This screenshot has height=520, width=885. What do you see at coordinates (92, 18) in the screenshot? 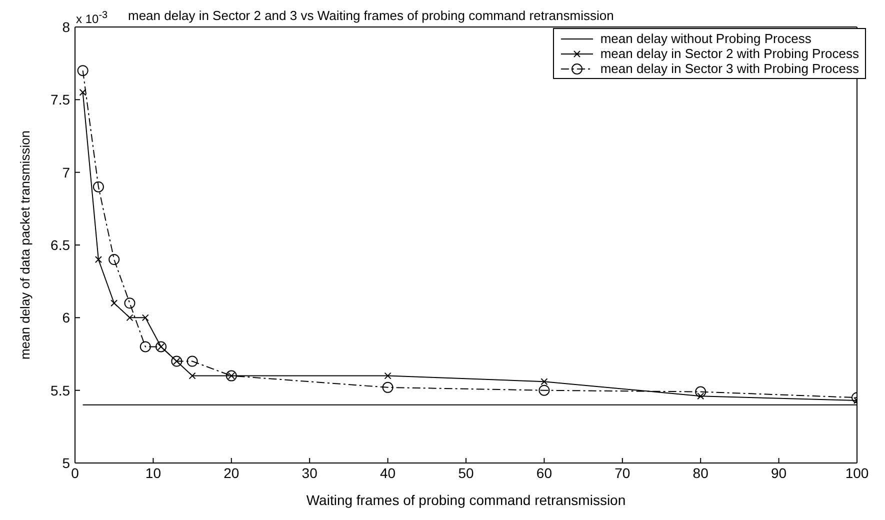
I see `text: x 10$^{-3}$` at bounding box center [92, 18].